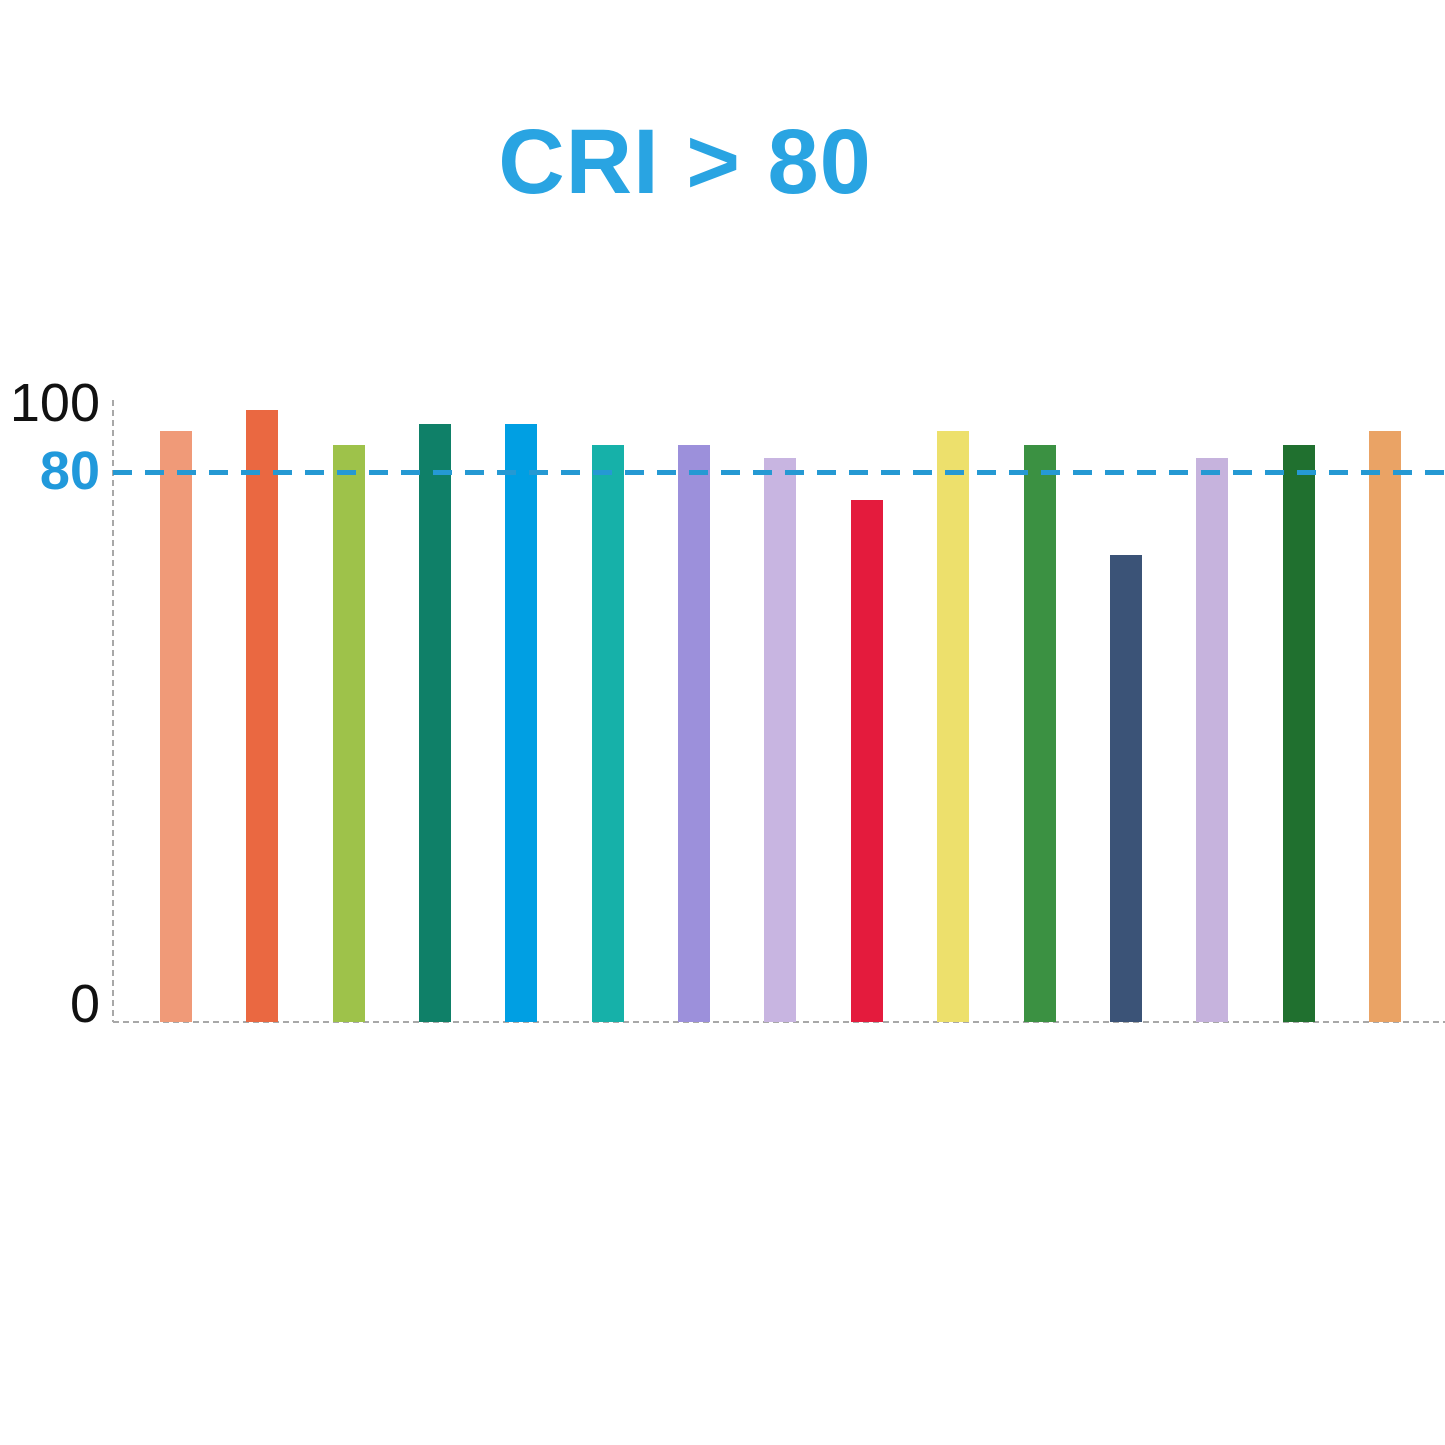  What do you see at coordinates (54, 403) in the screenshot?
I see `y-tick-label-100: 100` at bounding box center [54, 403].